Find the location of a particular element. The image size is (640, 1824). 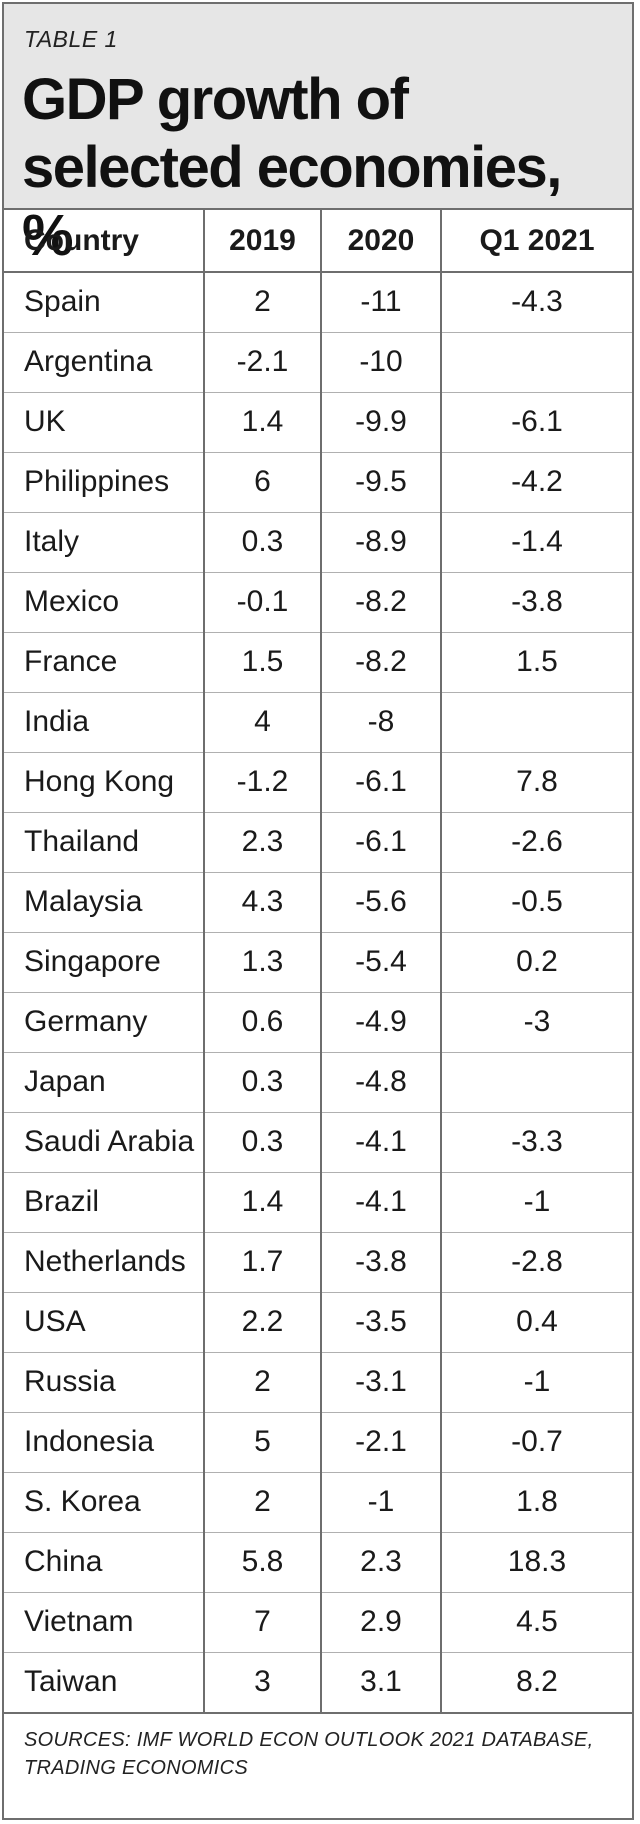

cell-q1-2021: -3.3 is located at coordinates (536, 1142).